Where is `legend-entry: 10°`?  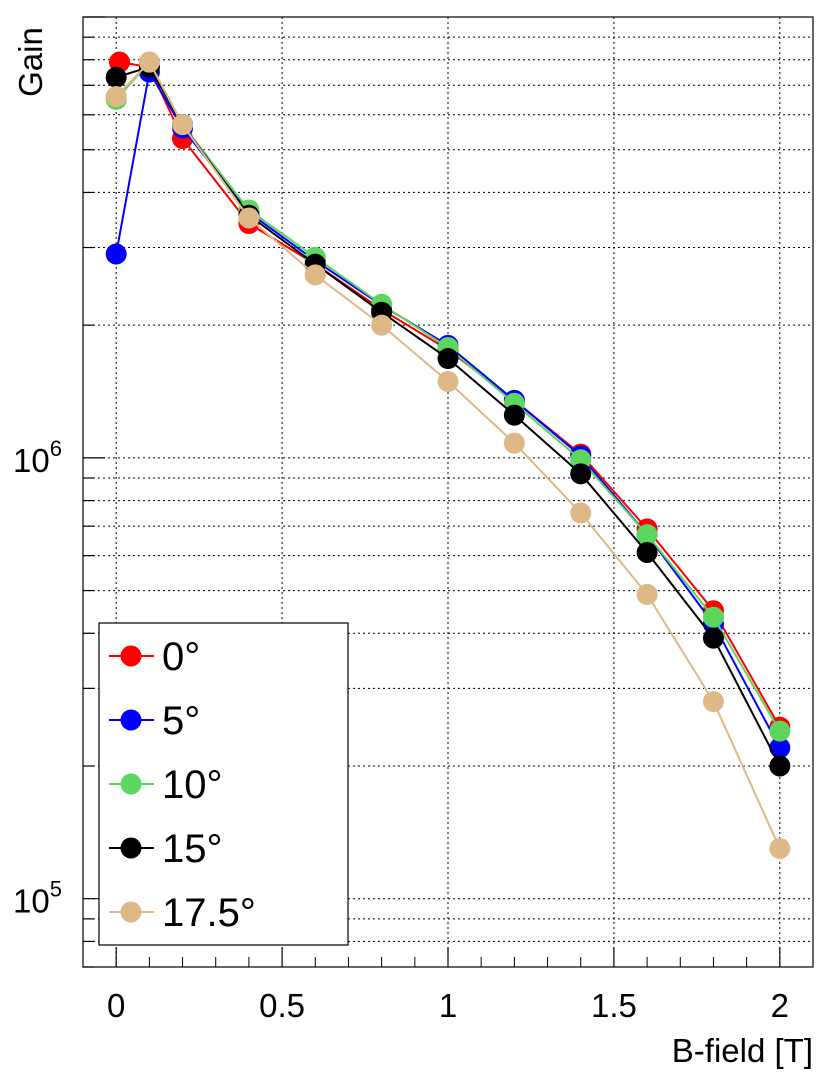 legend-entry: 10° is located at coordinates (166, 785).